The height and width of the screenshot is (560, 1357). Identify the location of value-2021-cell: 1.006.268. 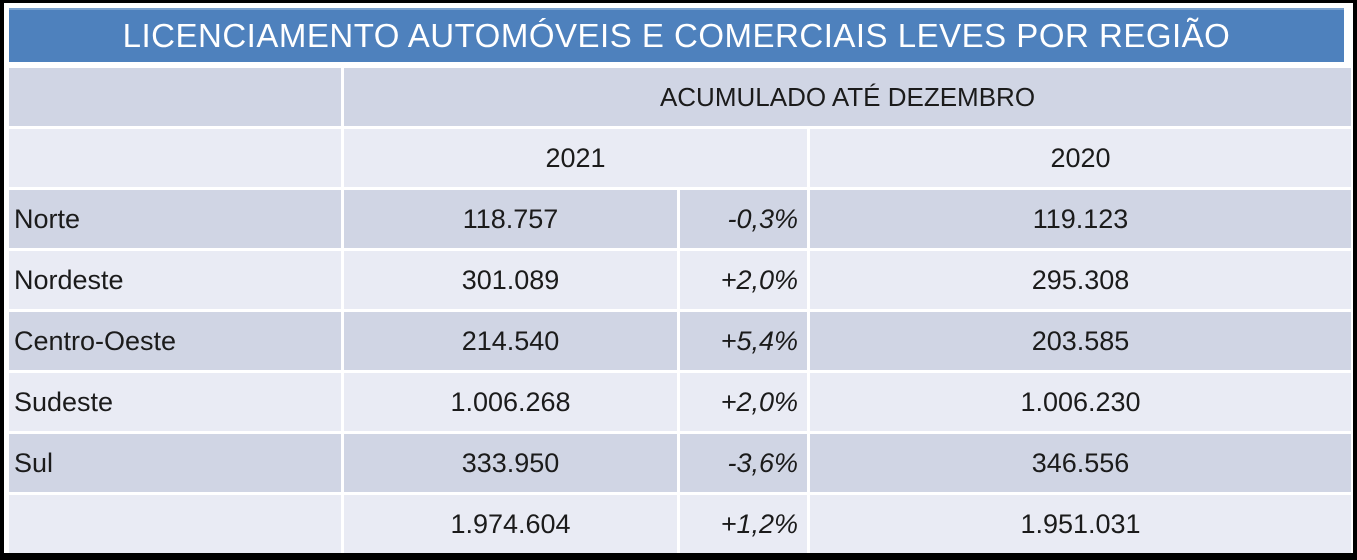
(510, 402).